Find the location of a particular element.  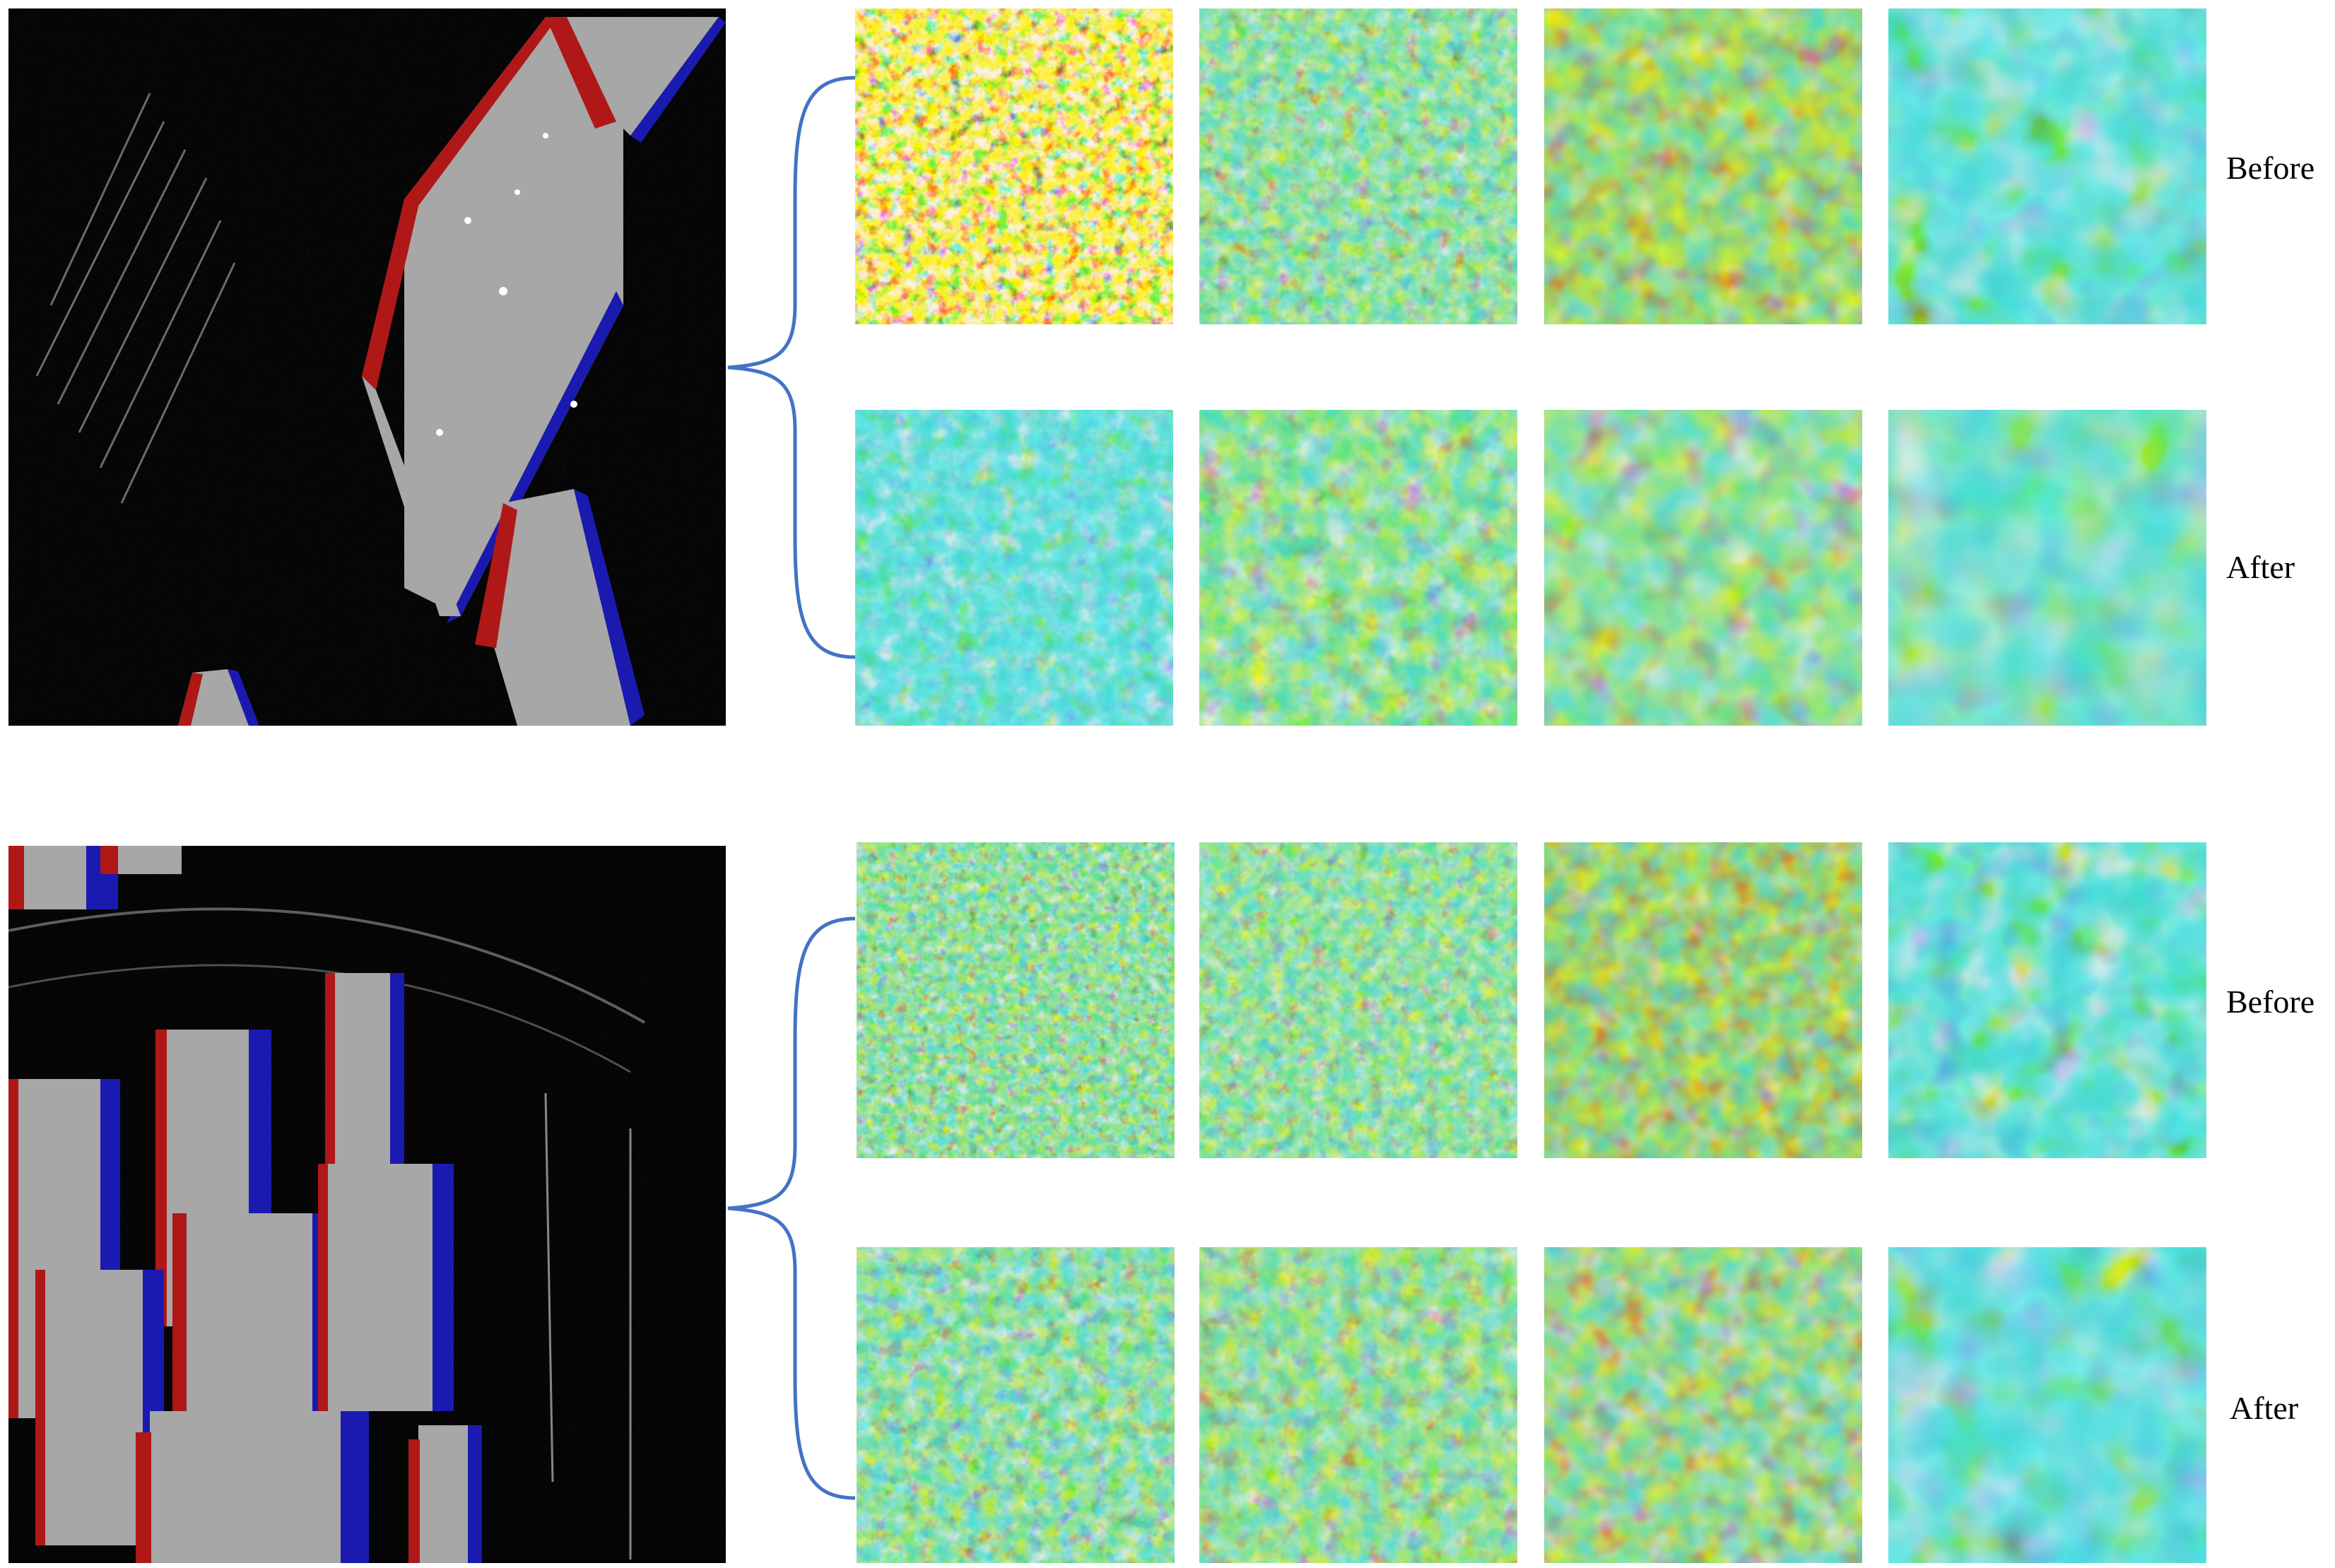

row-label-bottom-before: Before is located at coordinates (2270, 1002).